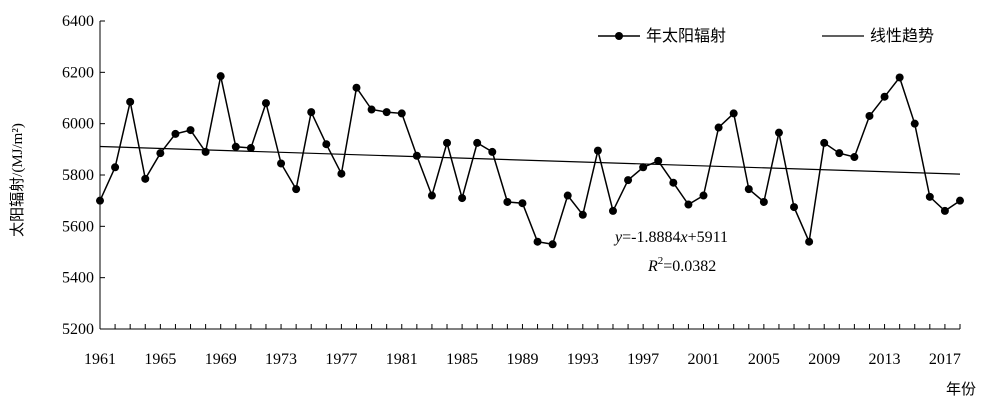  I want to click on y-tick-label: 6400, so click(78, 21).